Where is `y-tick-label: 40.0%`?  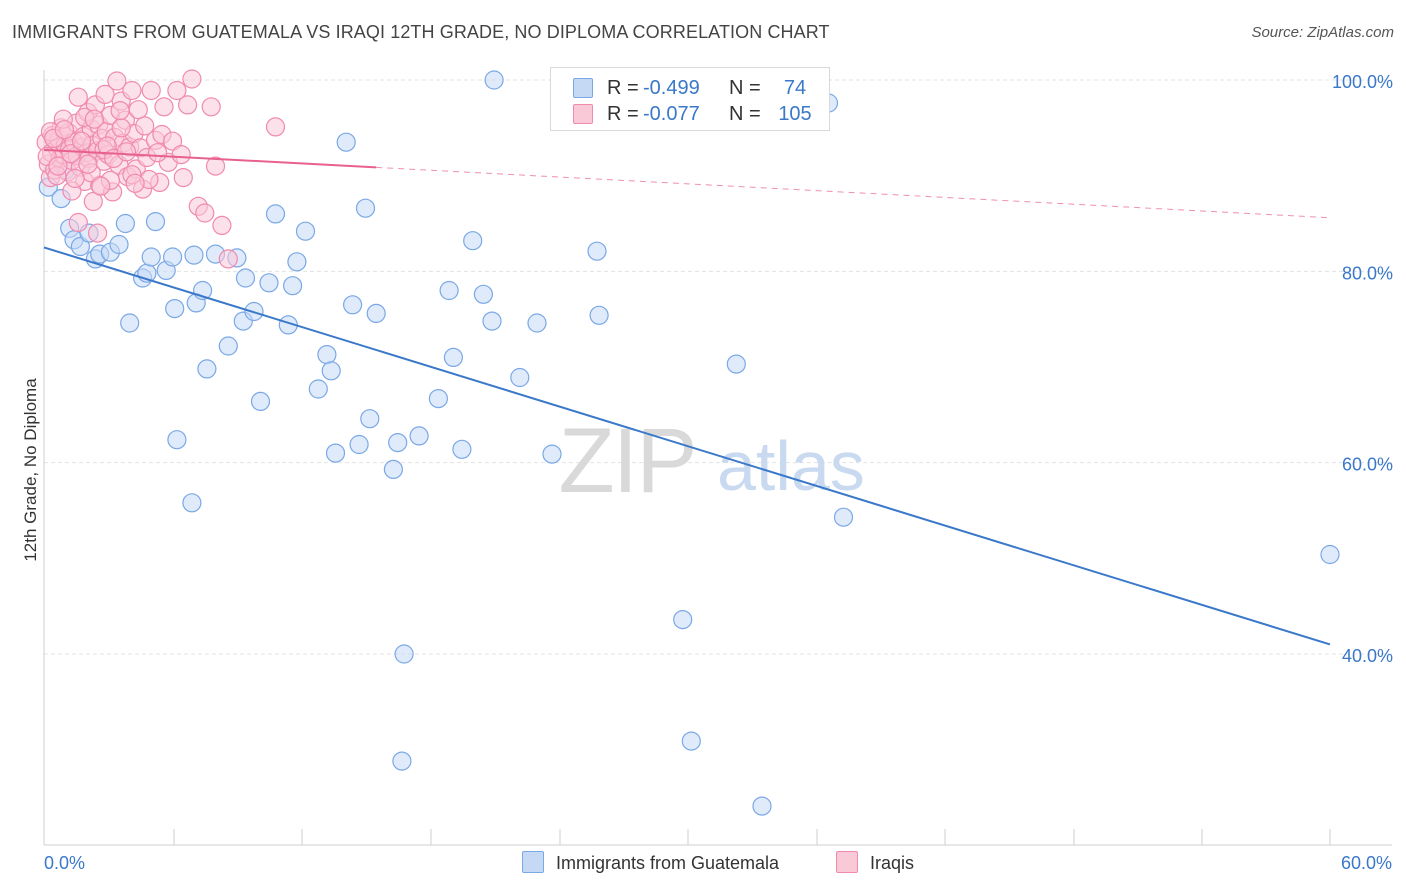 y-tick-label: 40.0% is located at coordinates (1367, 656).